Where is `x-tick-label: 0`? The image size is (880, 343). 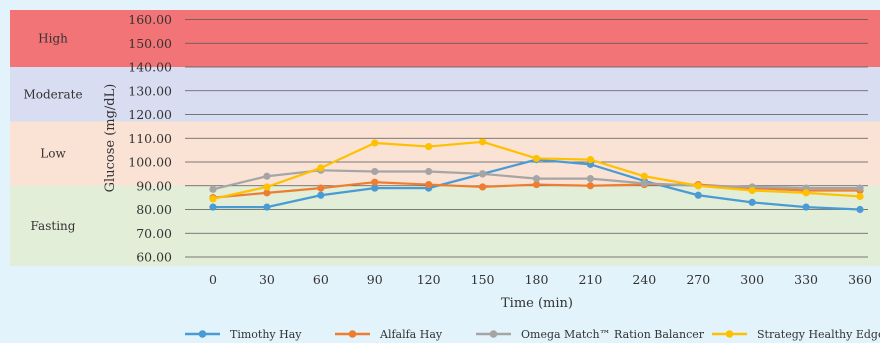 x-tick-label: 0 is located at coordinates (213, 279).